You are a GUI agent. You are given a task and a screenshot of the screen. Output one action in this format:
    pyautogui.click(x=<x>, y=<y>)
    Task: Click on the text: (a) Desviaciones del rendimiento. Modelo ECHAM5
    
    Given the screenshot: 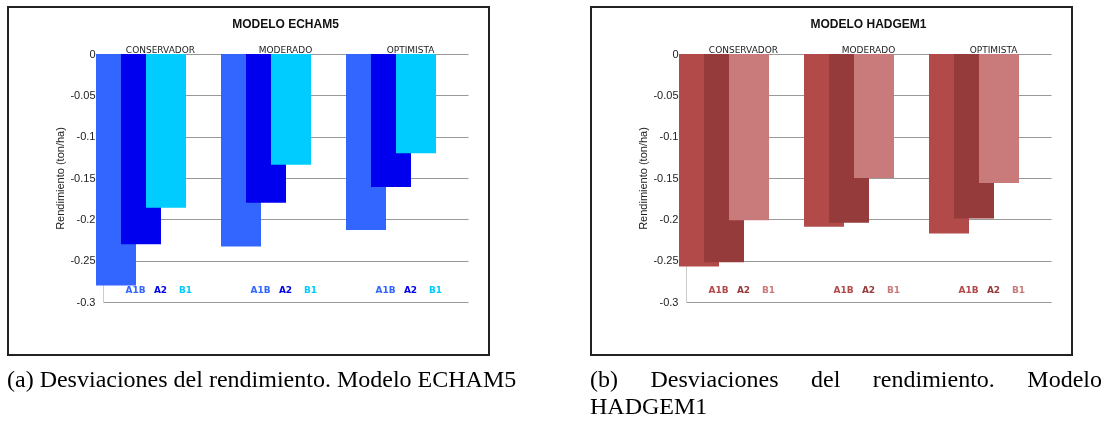 What is the action you would take?
    pyautogui.click(x=262, y=379)
    